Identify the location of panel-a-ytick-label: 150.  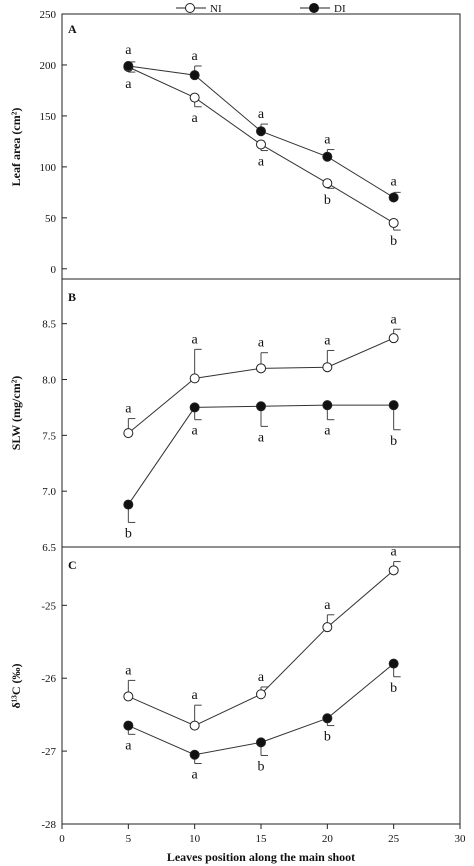
(48, 117).